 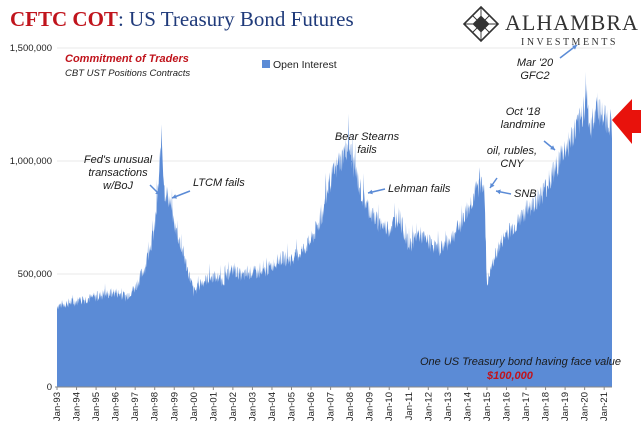 I want to click on annotation-lehman: Lehman fails, so click(x=419, y=189).